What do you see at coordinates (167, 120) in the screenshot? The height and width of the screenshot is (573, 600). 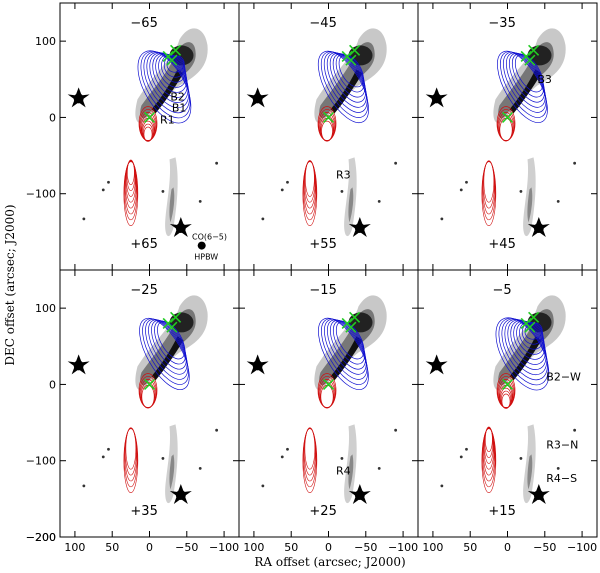 I see `knot-label: R1` at bounding box center [167, 120].